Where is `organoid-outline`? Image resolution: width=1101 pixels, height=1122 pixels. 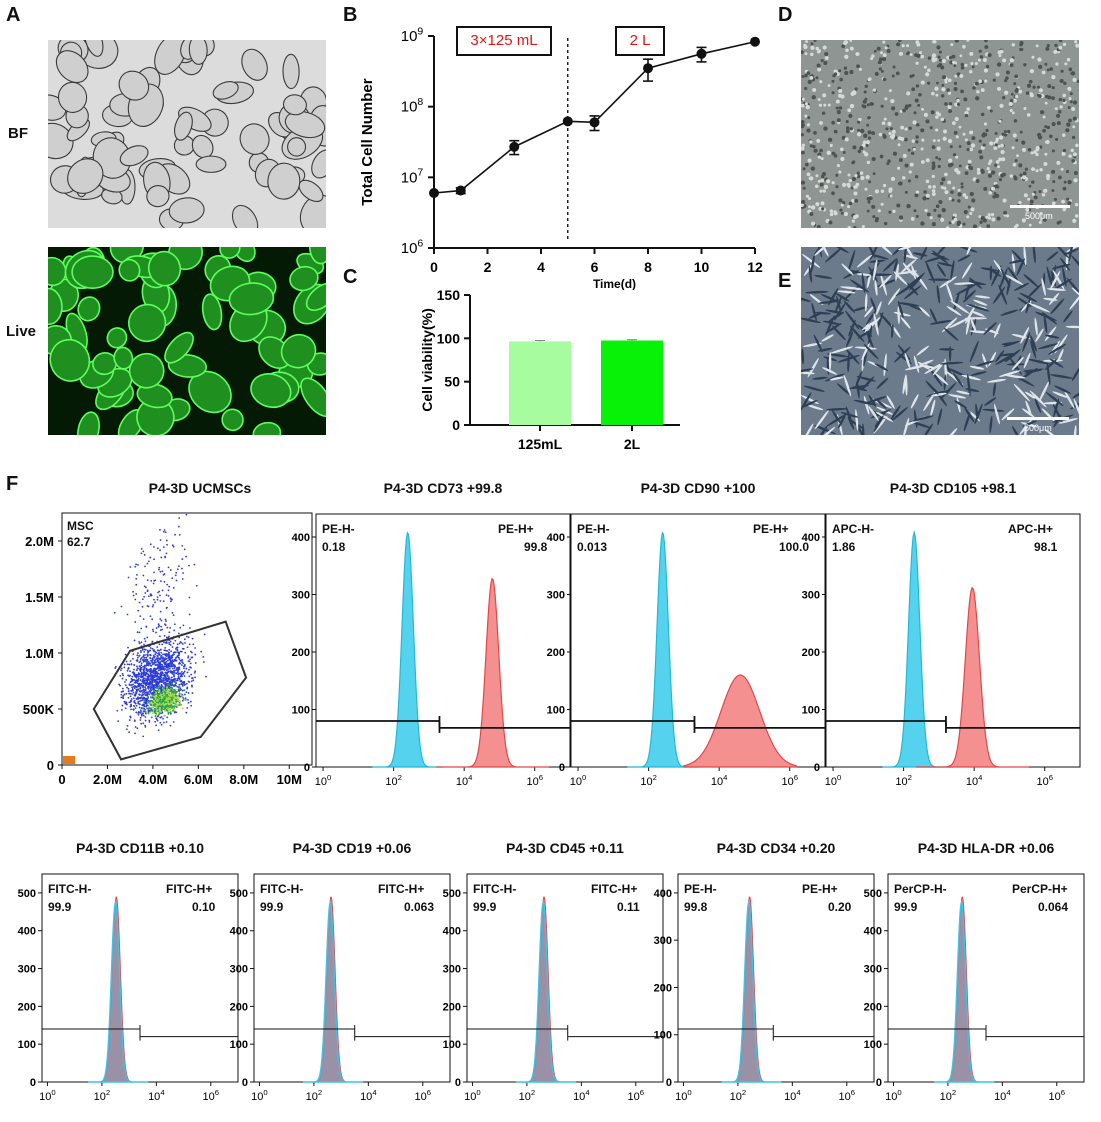 organoid-outline is located at coordinates (72, 67).